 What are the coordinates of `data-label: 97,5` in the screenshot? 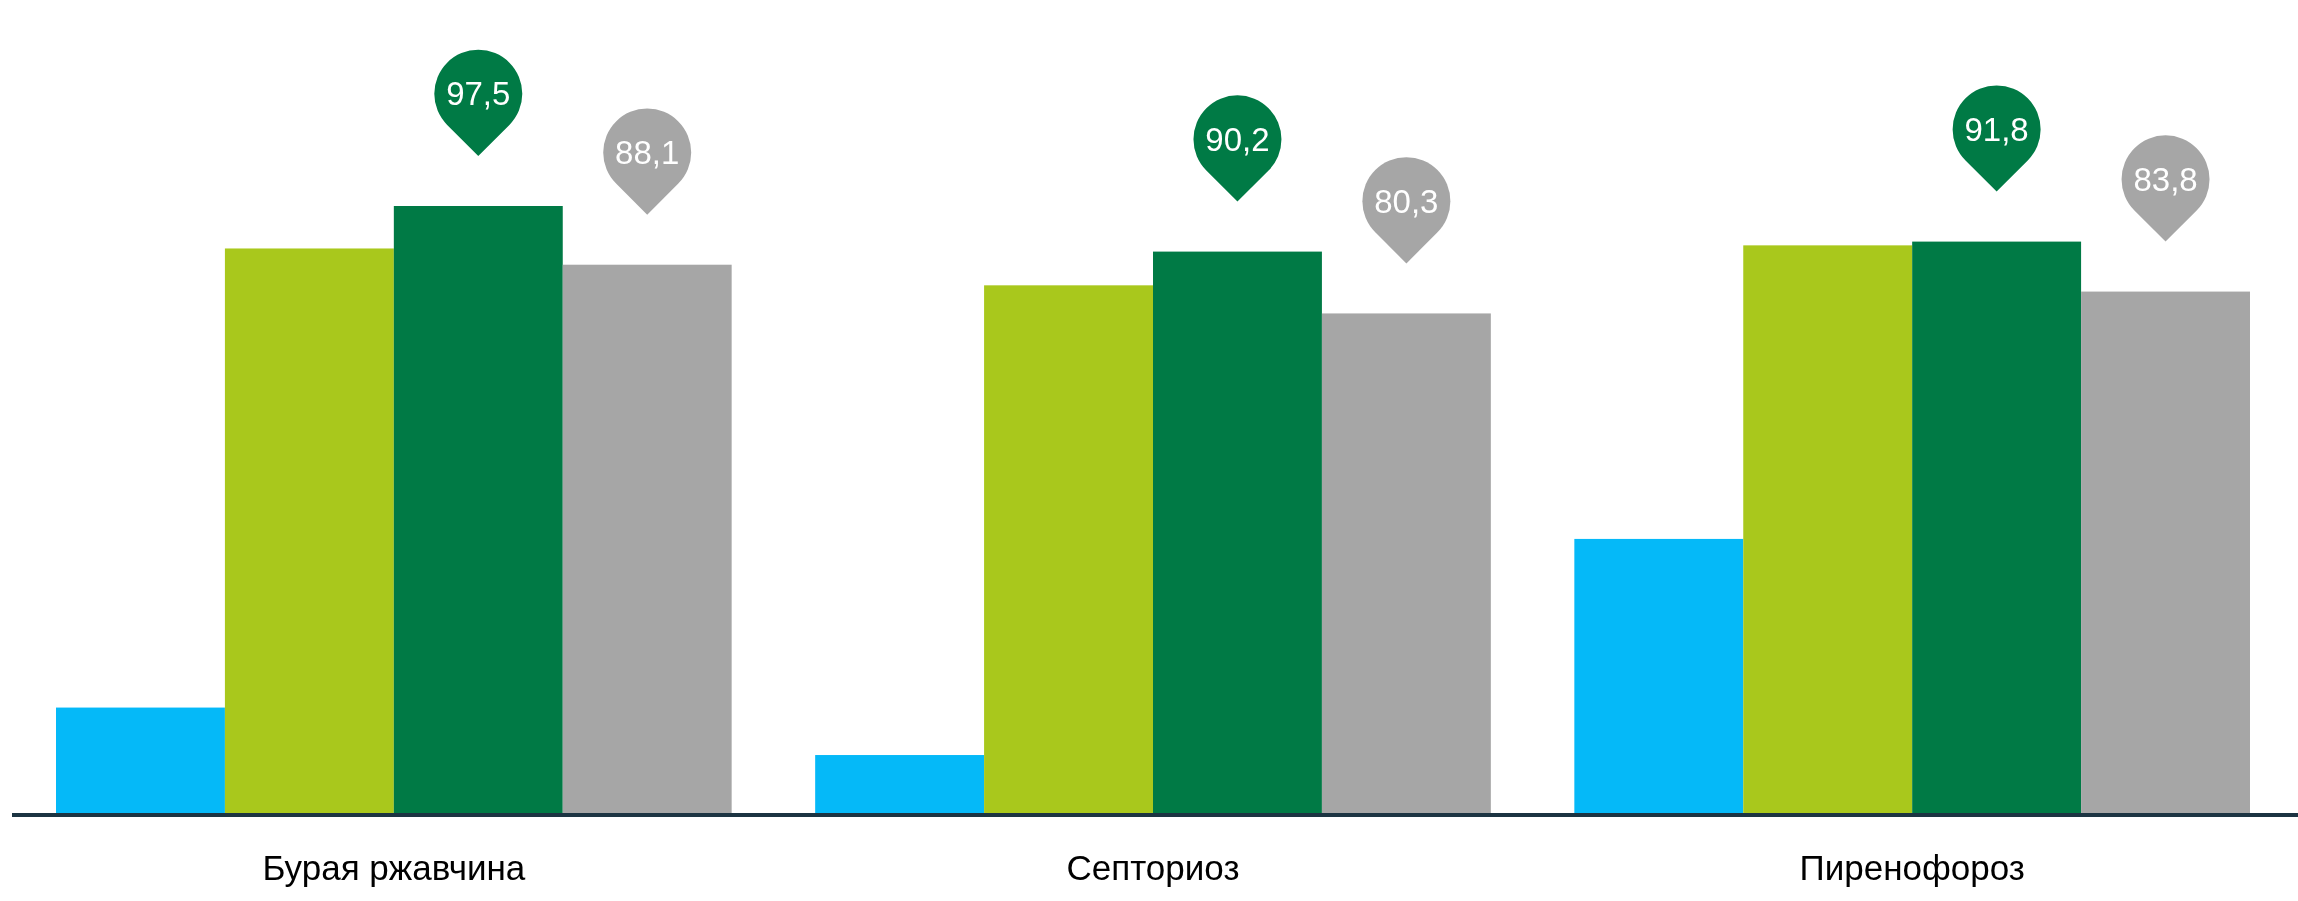 It's located at (478, 94).